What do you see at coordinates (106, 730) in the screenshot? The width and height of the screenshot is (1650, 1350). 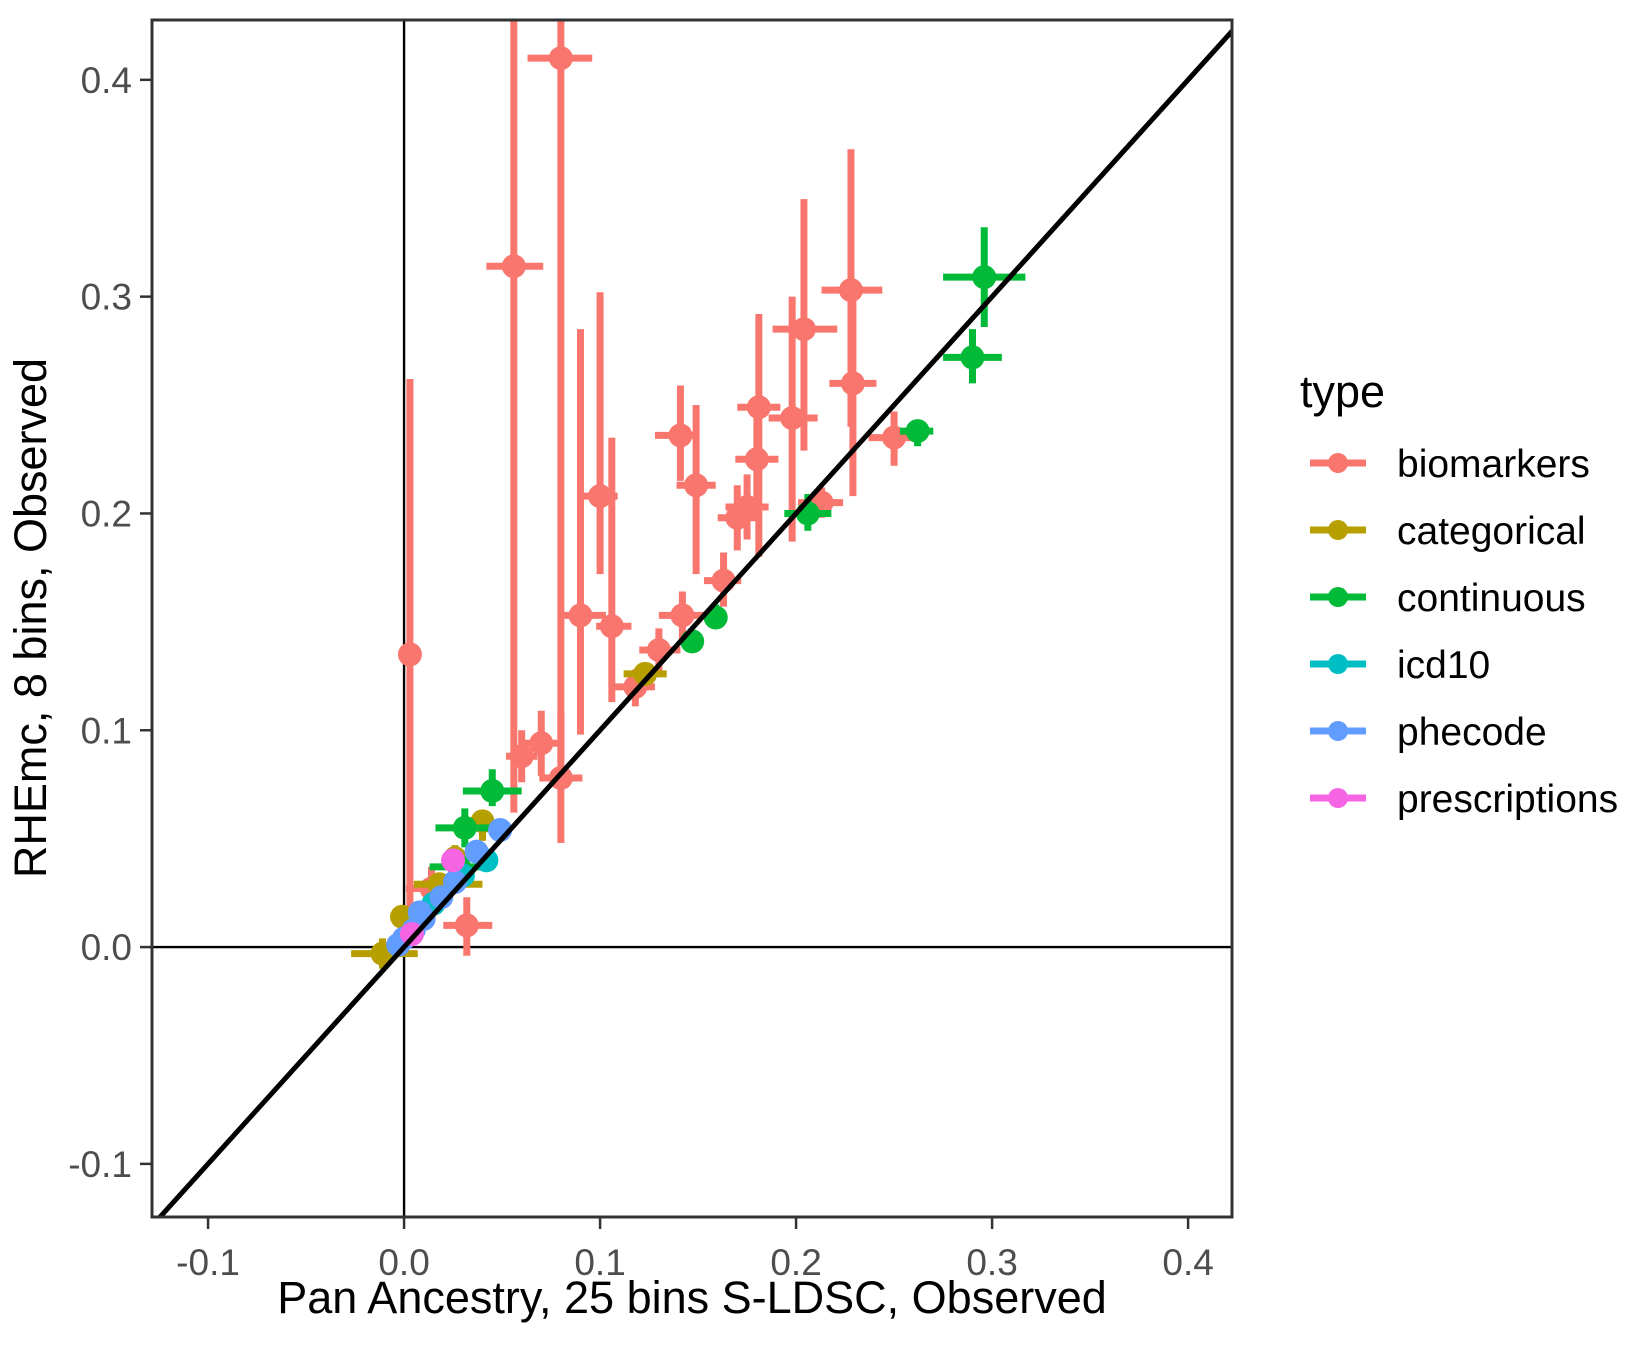 I see `y-tick-label: 0.1` at bounding box center [106, 730].